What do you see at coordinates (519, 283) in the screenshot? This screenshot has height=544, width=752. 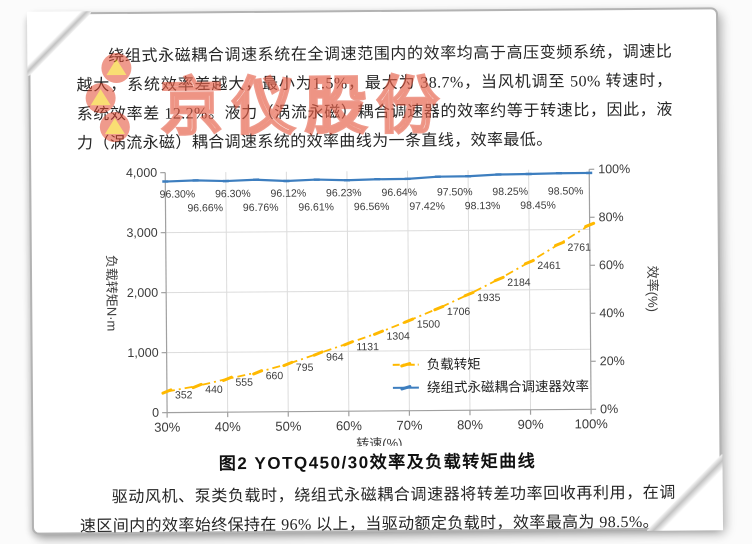 I see `svg-text: 2184` at bounding box center [519, 283].